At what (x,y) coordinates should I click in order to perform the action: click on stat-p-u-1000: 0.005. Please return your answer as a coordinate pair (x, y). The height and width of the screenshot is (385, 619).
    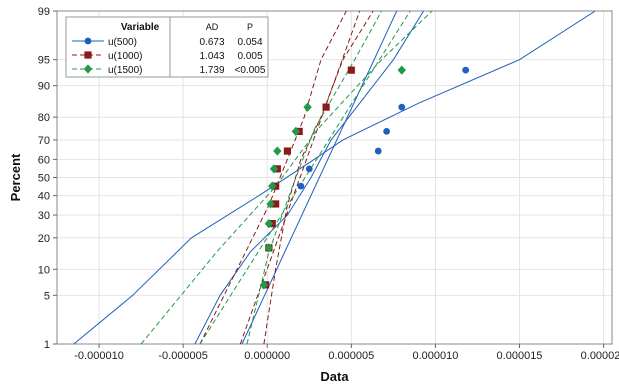
    Looking at the image, I should click on (249, 56).